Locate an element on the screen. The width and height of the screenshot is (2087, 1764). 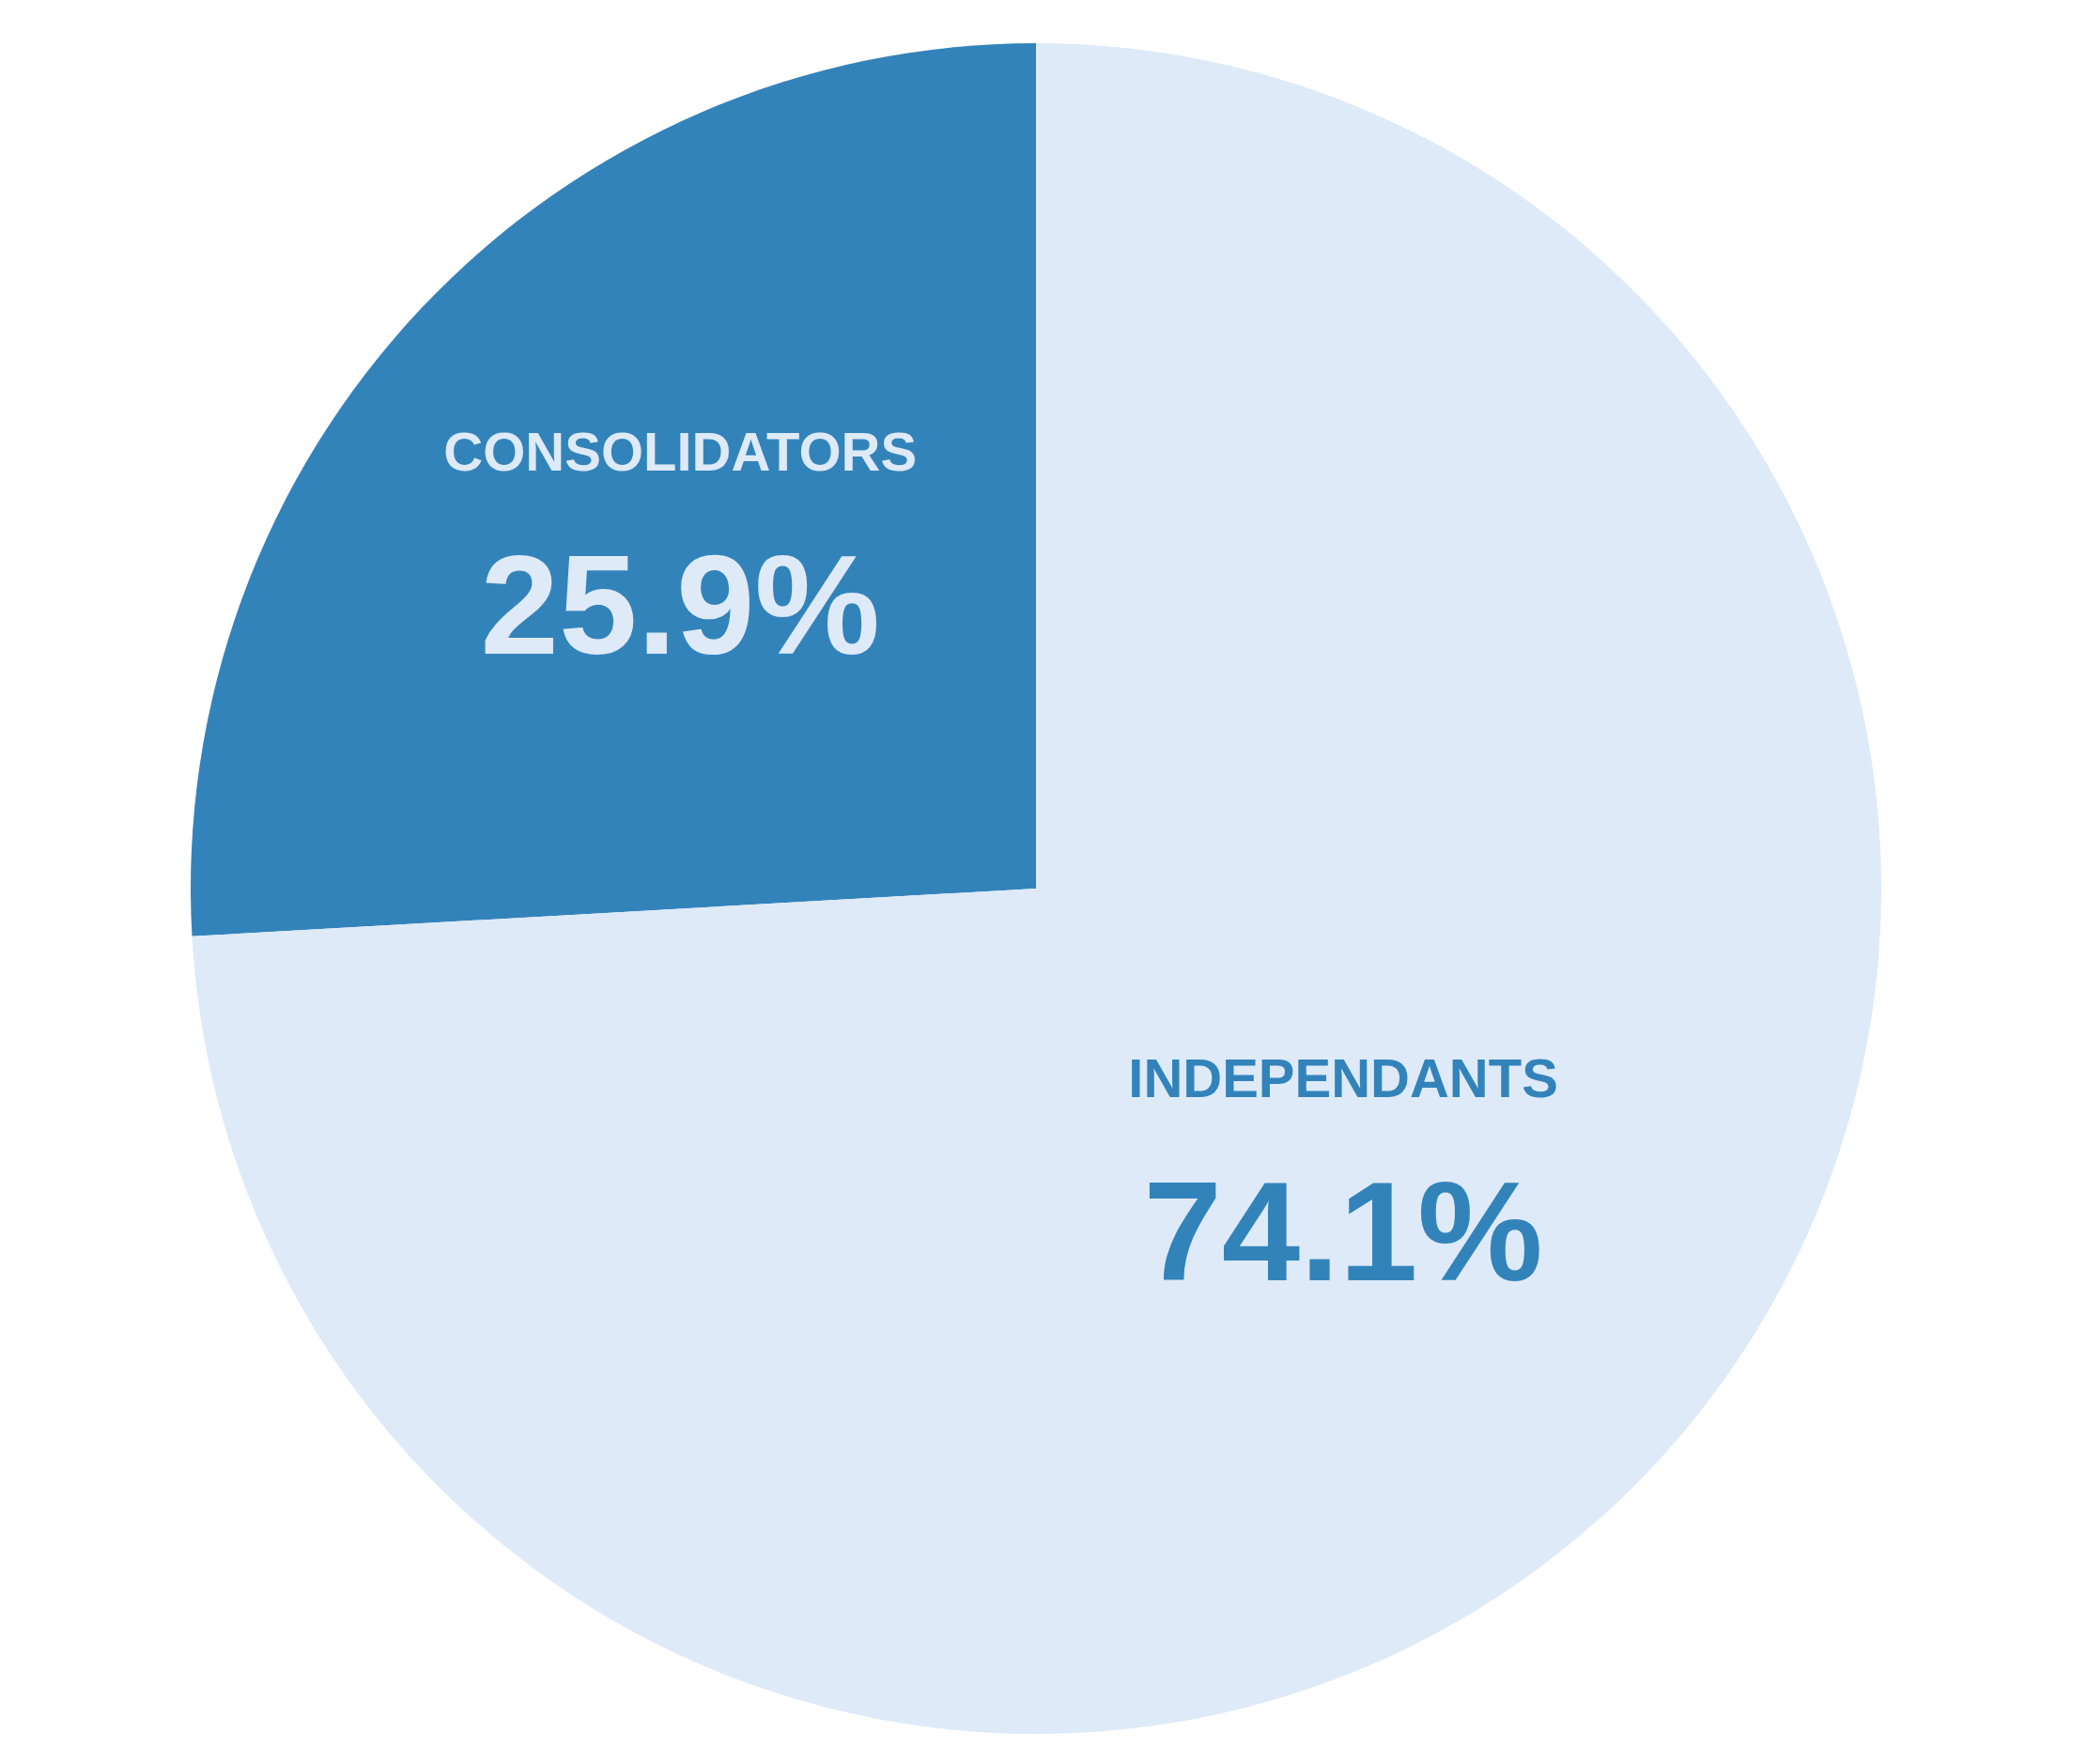
data-label: 25.9% is located at coordinates (680, 605).